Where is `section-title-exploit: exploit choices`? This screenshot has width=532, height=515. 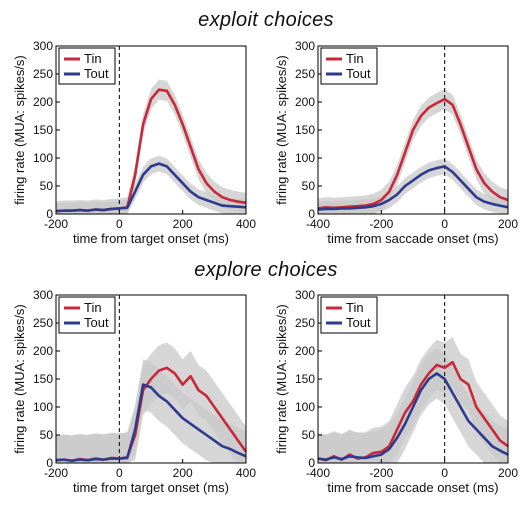 section-title-exploit: exploit choices is located at coordinates (266, 20).